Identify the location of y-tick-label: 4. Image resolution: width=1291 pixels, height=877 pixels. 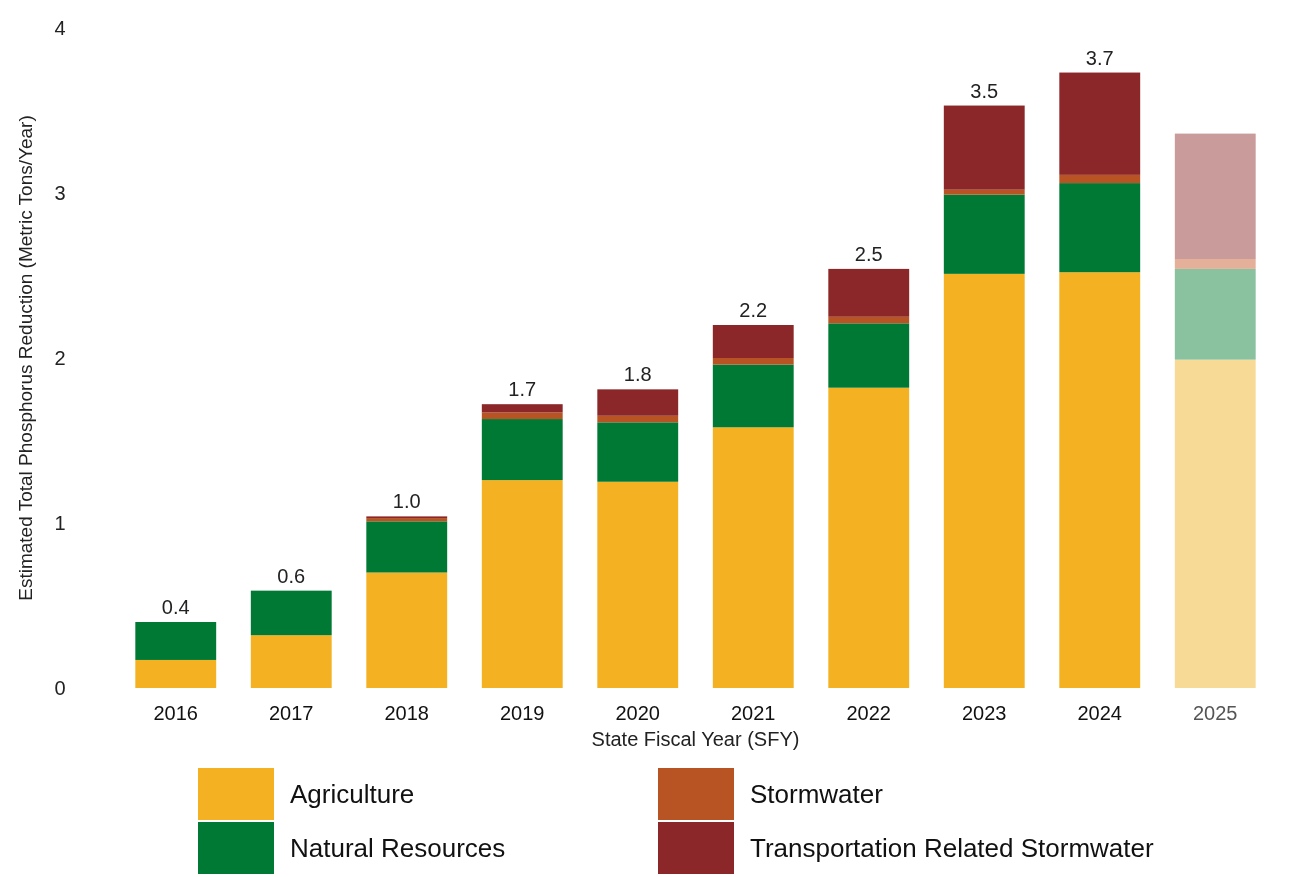
(60, 28).